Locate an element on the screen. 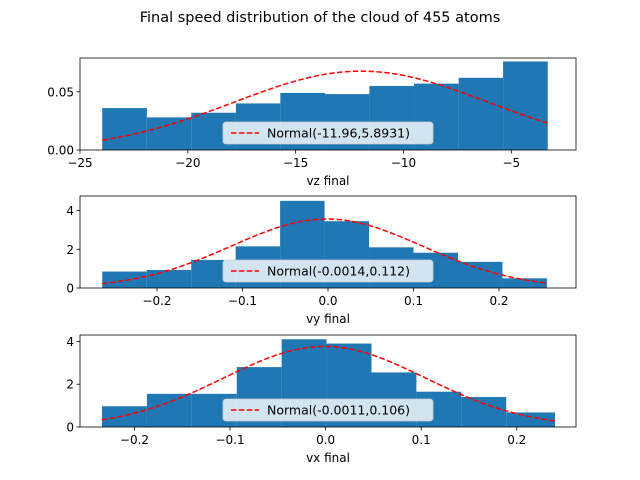 Image resolution: width=640 pixels, height=480 pixels. legend-label: Normal(-0.0011,0.106) is located at coordinates (338, 410).